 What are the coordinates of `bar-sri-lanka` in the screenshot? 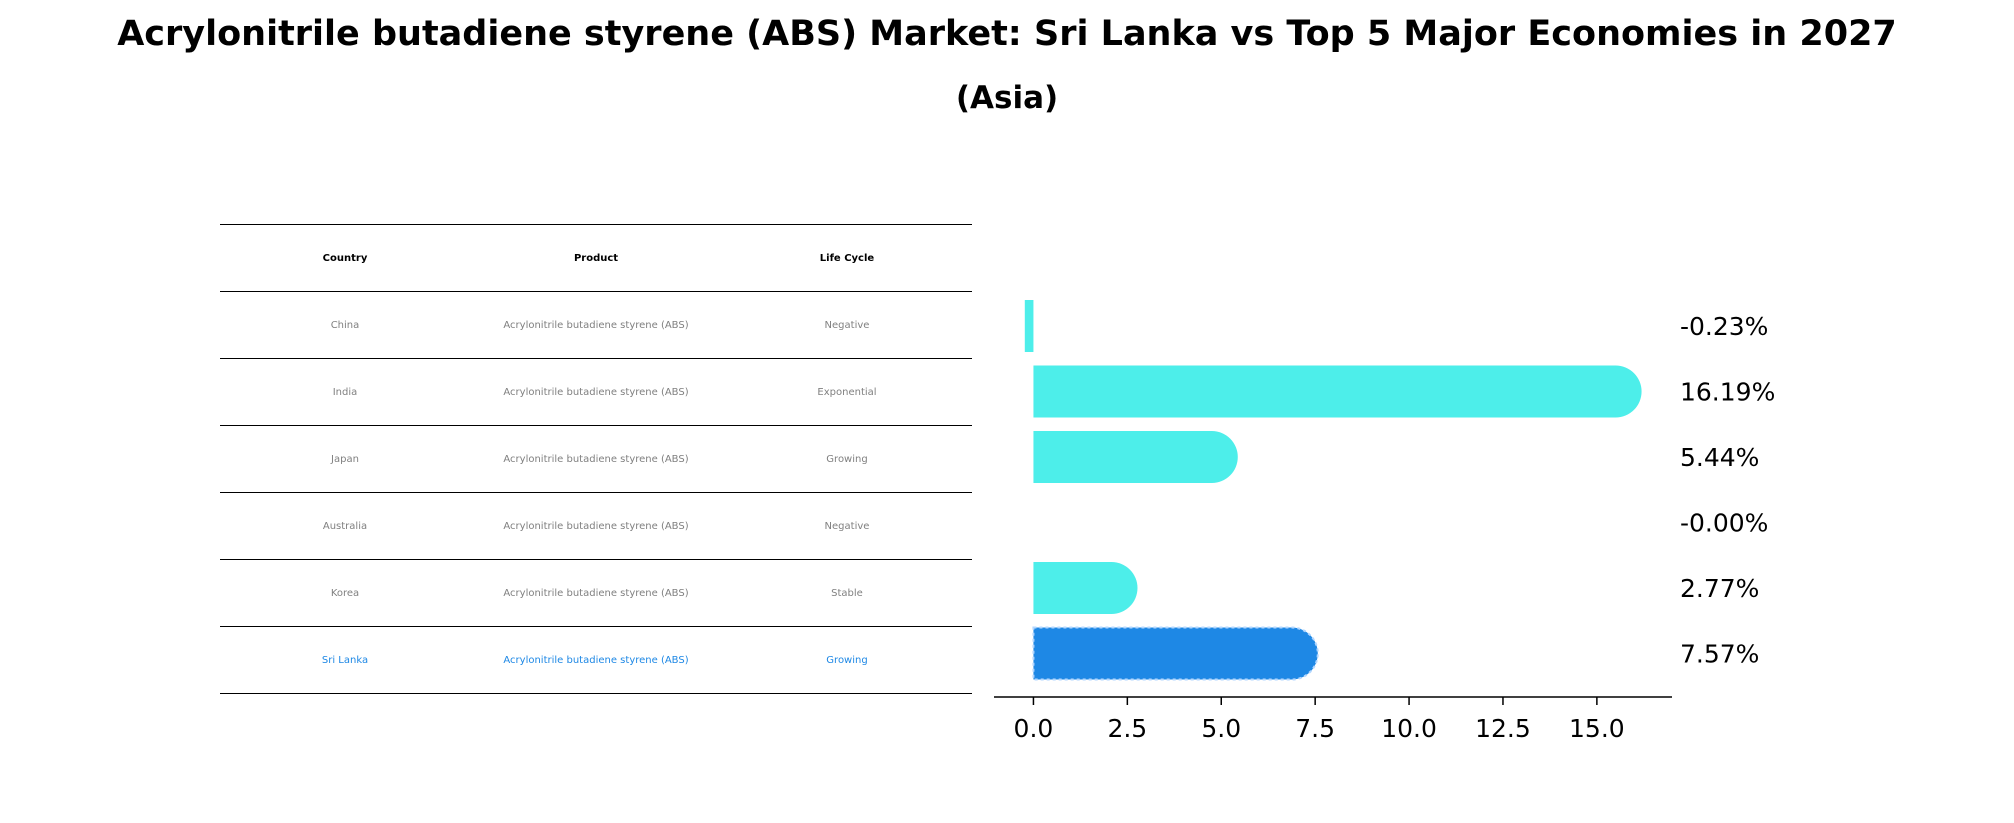 It's located at (1175, 653).